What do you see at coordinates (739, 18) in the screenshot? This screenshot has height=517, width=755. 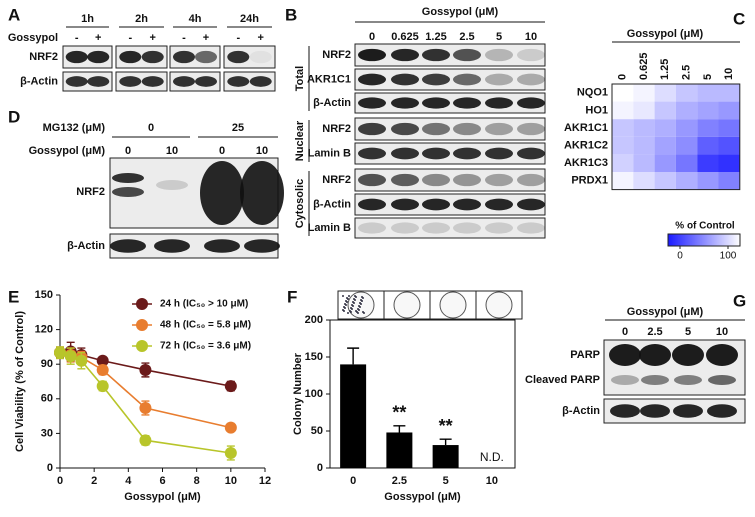 I see `panel-letter: C` at bounding box center [739, 18].